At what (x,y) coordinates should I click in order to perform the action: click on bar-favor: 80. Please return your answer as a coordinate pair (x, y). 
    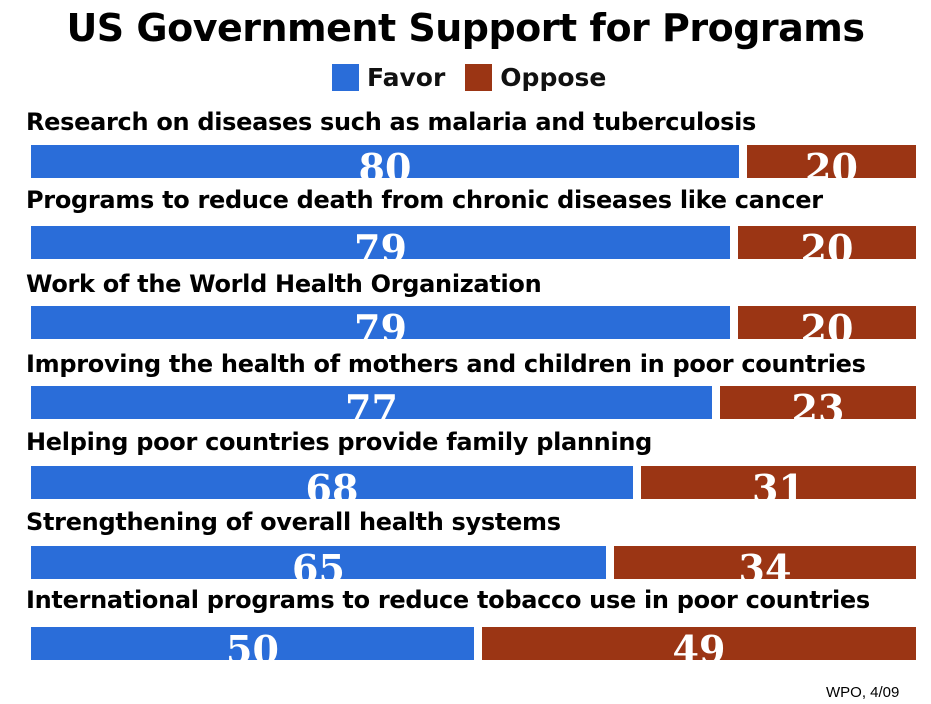
    Looking at the image, I should click on (385, 161).